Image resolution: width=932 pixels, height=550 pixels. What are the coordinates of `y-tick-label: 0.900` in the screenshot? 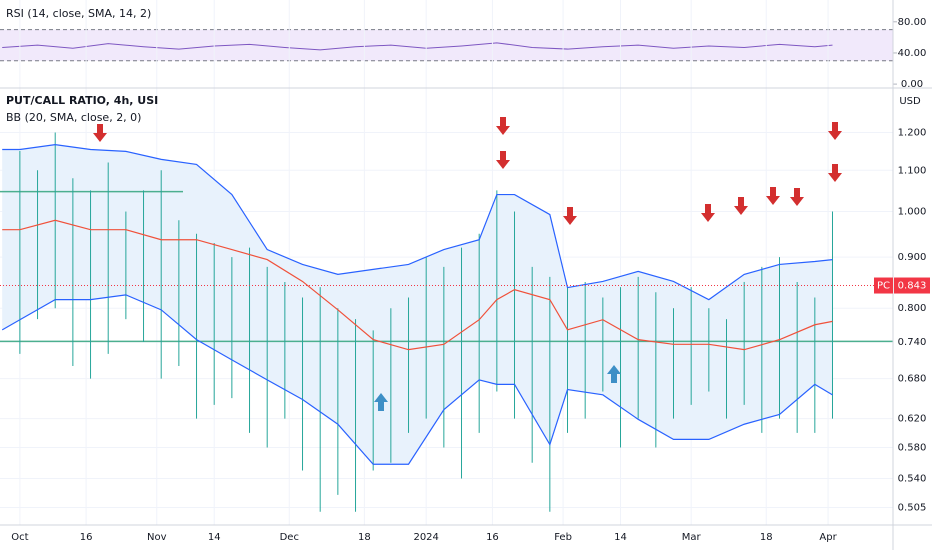 It's located at (912, 257).